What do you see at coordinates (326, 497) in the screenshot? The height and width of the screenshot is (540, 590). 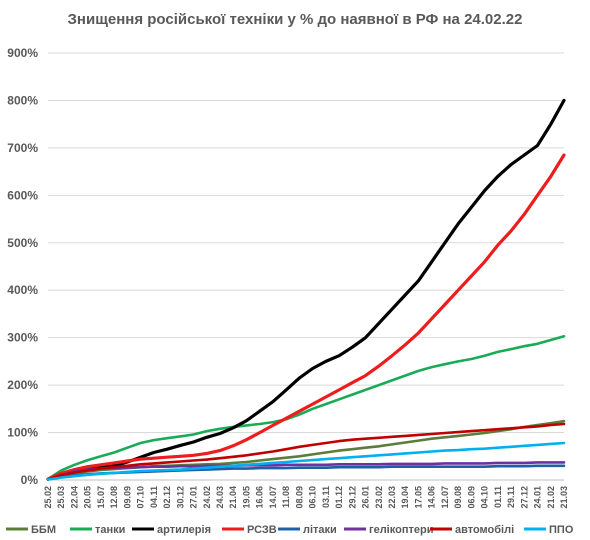 I see `x-tick-label: 03.11` at bounding box center [326, 497].